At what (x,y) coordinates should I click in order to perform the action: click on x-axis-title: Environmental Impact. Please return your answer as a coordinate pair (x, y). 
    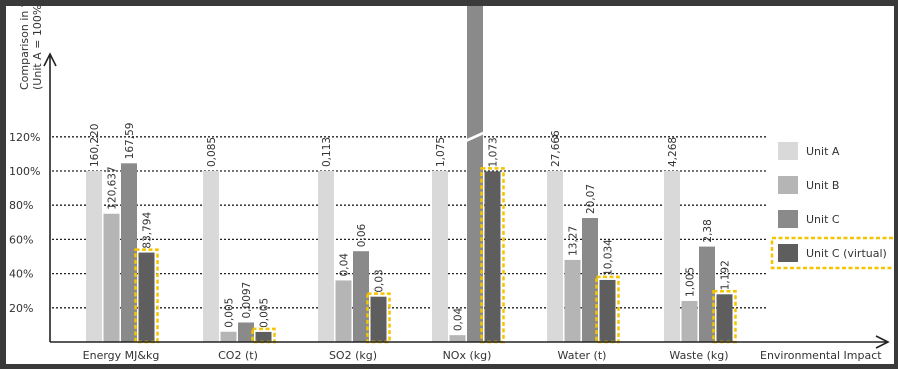
    Looking at the image, I should click on (821, 355).